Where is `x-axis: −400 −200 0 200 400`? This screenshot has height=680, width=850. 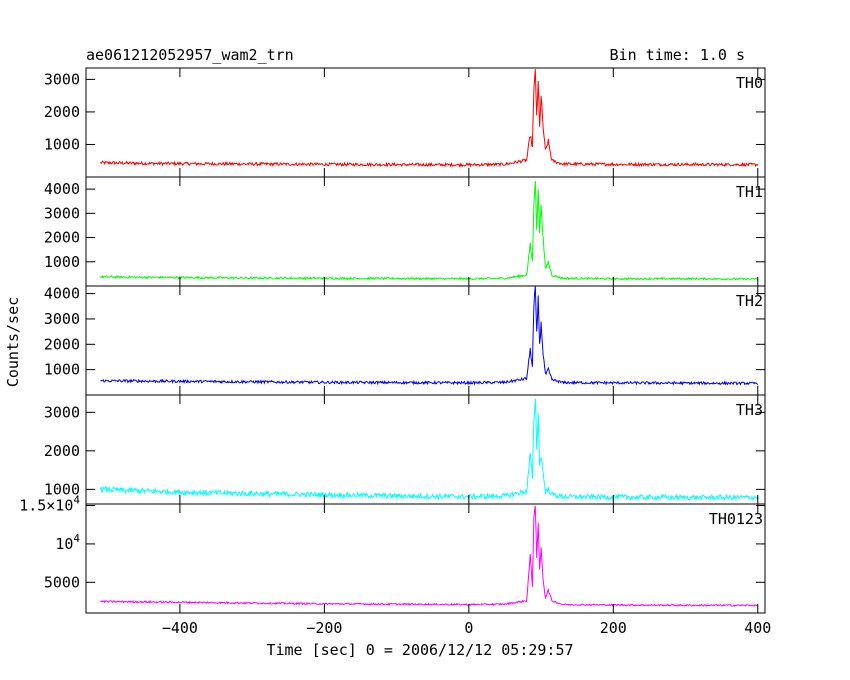 x-axis: −400 −200 0 200 400 is located at coordinates (466, 628).